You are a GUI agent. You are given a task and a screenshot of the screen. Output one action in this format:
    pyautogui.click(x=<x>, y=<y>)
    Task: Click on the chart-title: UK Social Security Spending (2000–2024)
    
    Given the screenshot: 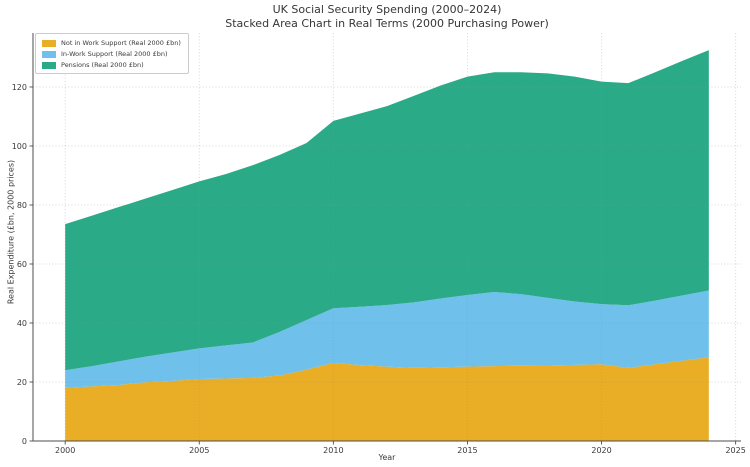 What is the action you would take?
    pyautogui.click(x=387, y=9)
    